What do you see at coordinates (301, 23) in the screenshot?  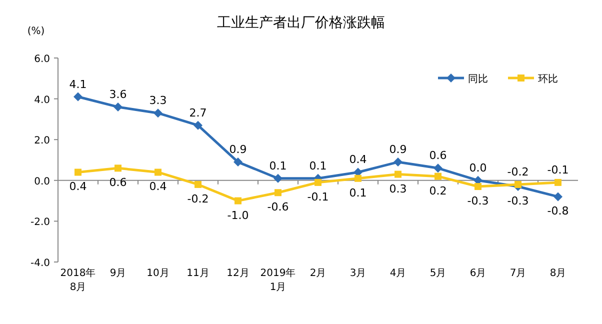 I see `title: 工业生产者出厂价格涨跌幅` at bounding box center [301, 23].